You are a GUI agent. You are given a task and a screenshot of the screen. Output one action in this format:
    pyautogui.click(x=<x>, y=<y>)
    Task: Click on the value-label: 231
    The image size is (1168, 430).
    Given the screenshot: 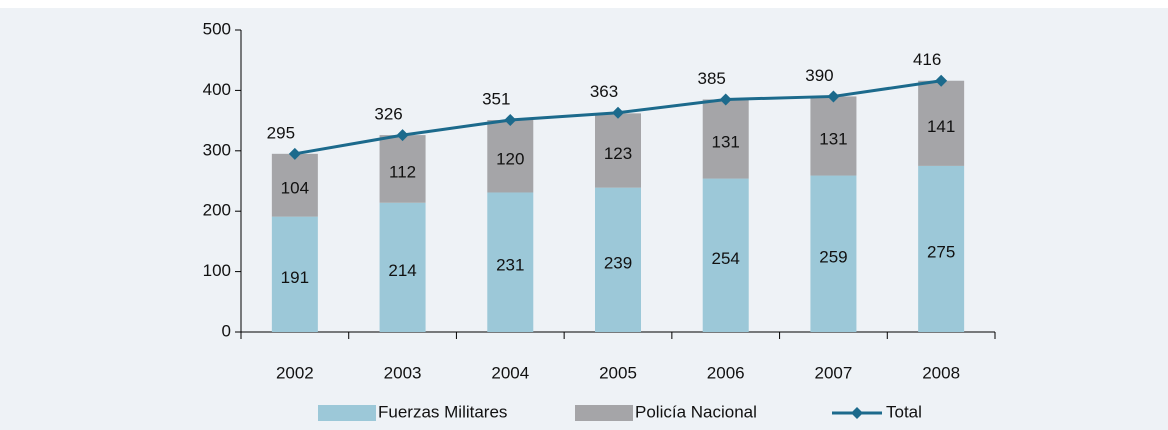 What is the action you would take?
    pyautogui.click(x=510, y=265)
    